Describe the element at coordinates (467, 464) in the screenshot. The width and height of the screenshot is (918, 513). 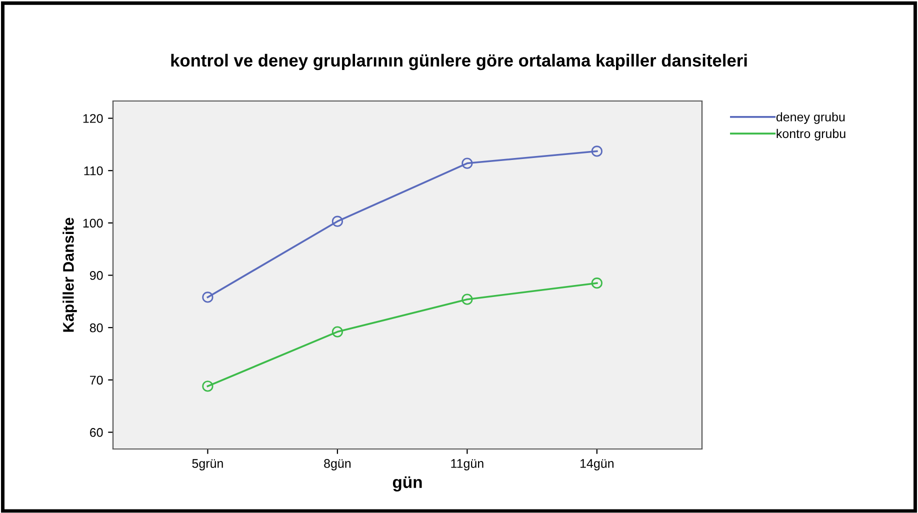
I see `x-tick-label: 11gün` at that location.